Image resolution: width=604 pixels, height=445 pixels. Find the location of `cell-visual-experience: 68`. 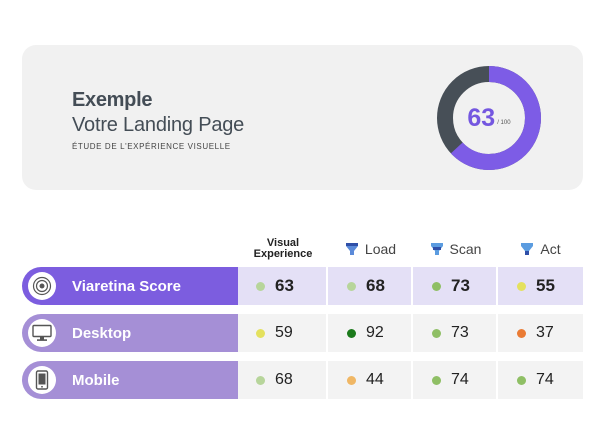

cell-visual-experience: 68 is located at coordinates (283, 380).